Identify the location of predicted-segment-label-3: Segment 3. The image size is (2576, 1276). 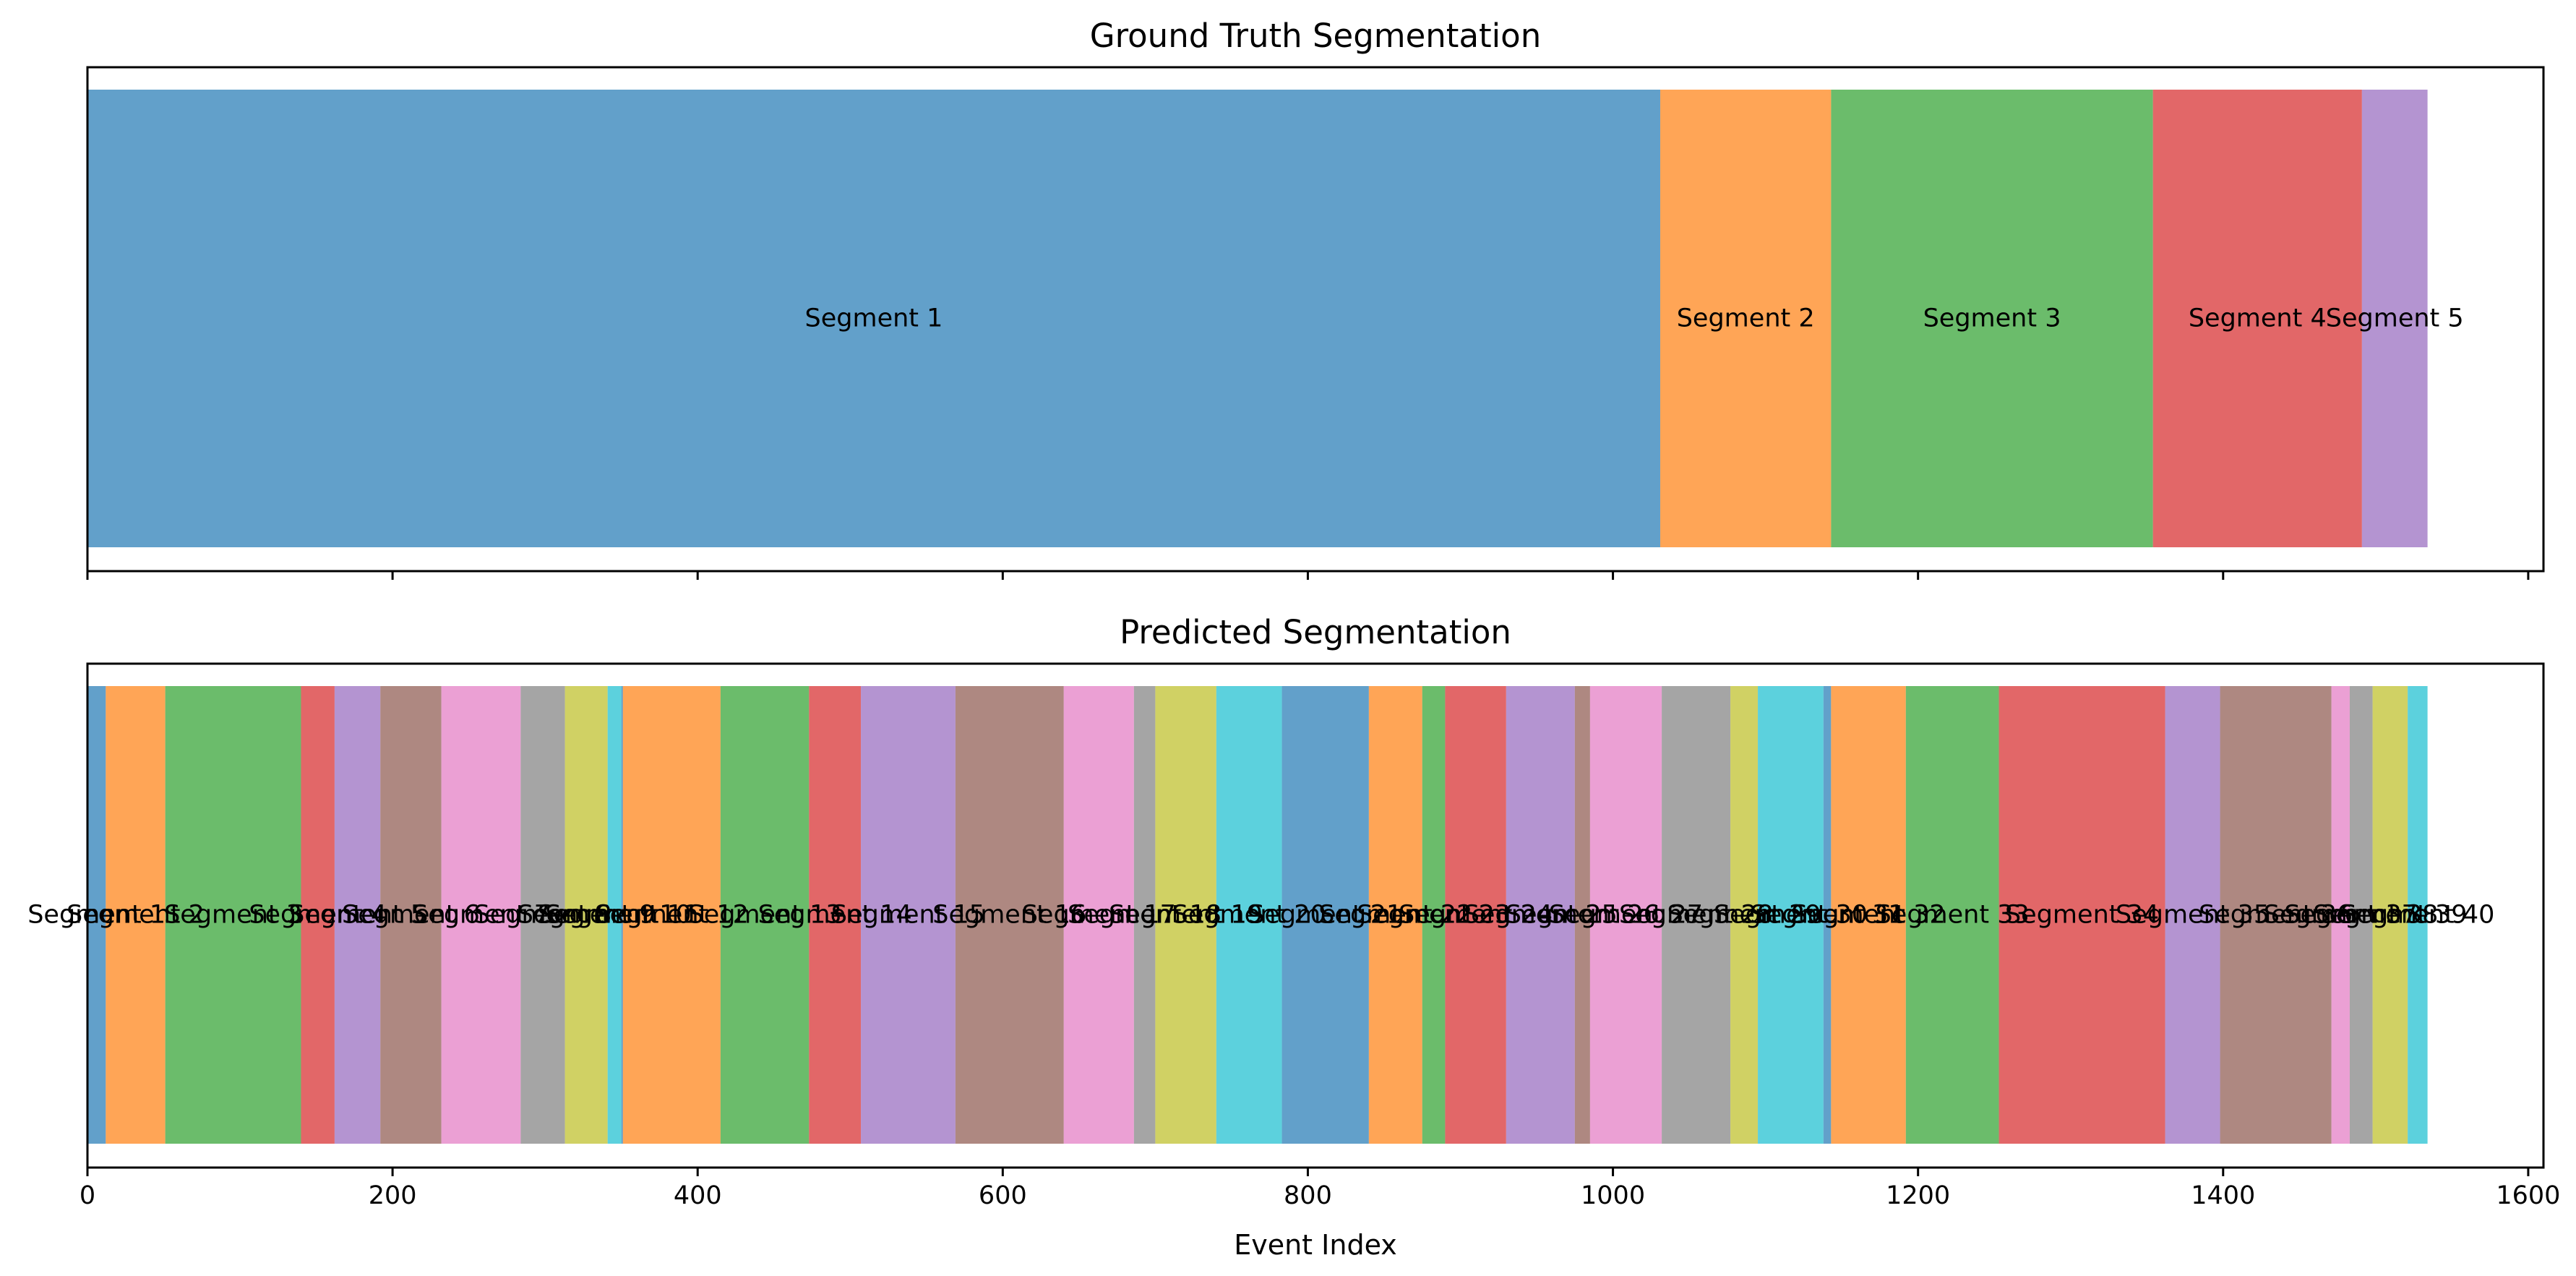
(233, 915).